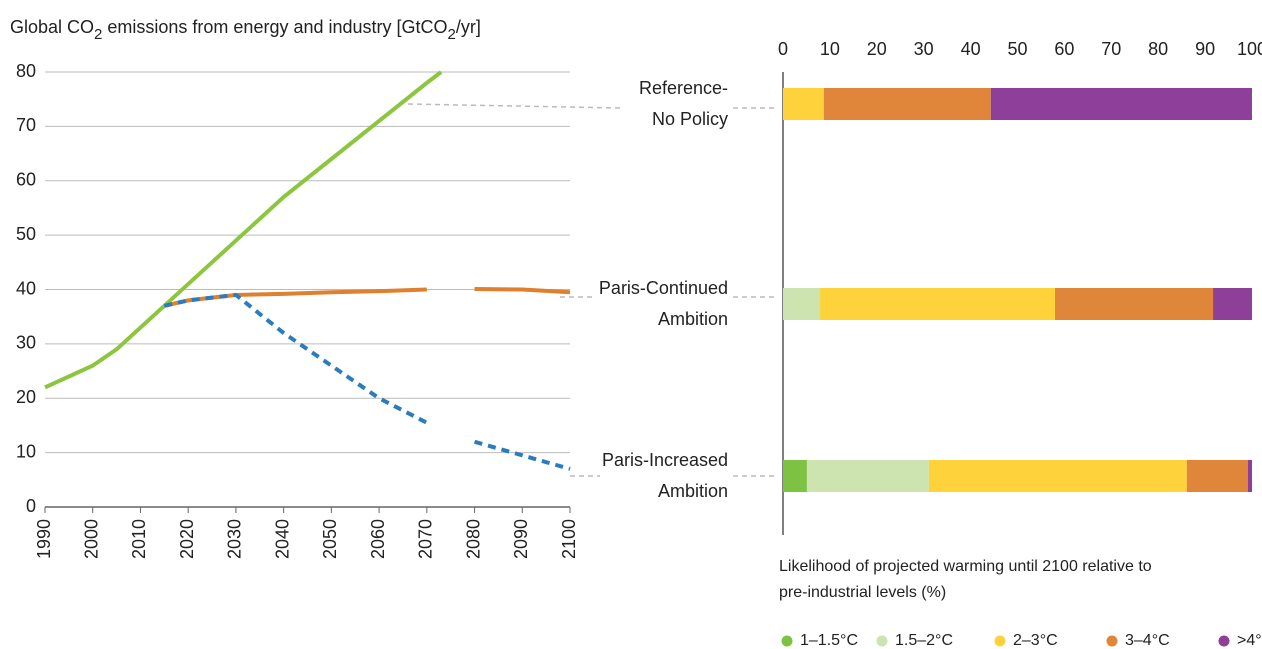 This screenshot has height=649, width=1262. What do you see at coordinates (829, 640) in the screenshot?
I see `legend-label: 1–1.5°C` at bounding box center [829, 640].